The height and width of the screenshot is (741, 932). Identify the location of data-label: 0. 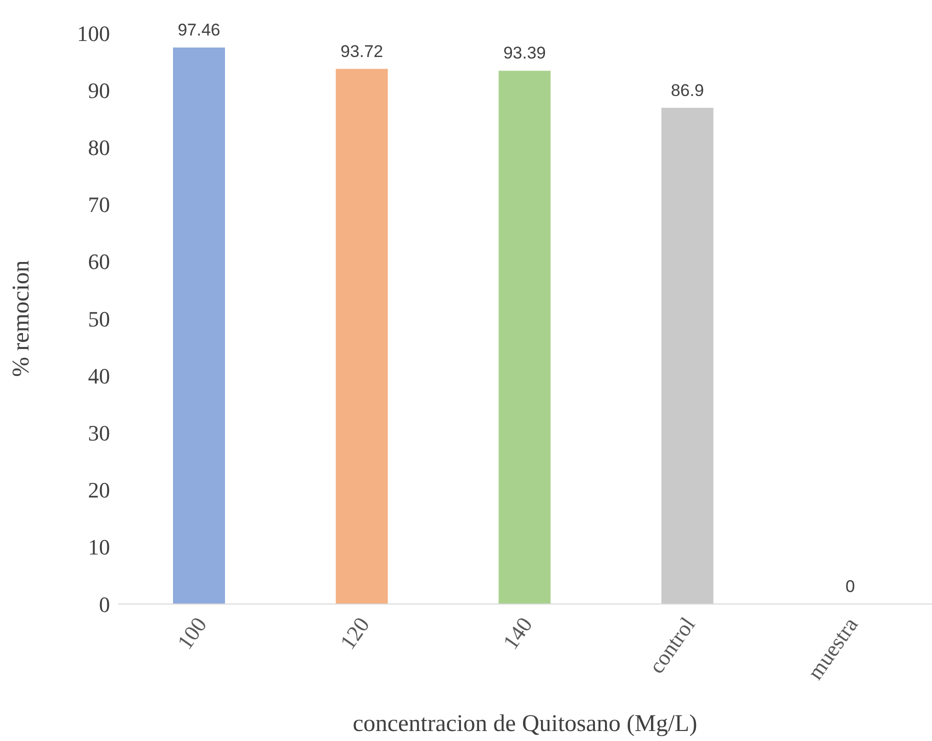
(850, 586).